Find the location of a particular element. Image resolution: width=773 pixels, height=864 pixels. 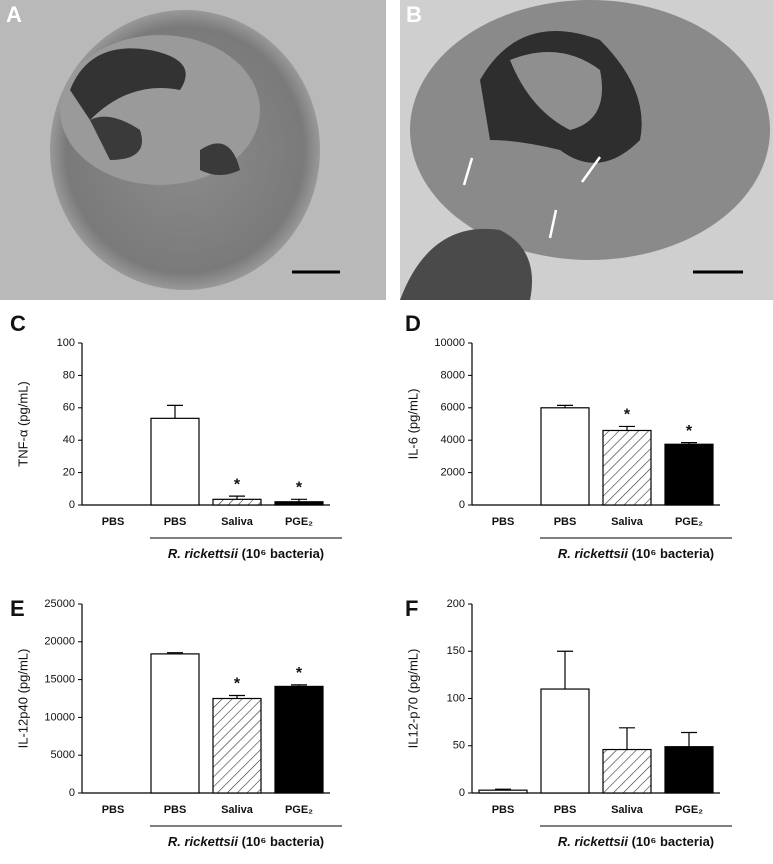

panel-label: D is located at coordinates (413, 323).